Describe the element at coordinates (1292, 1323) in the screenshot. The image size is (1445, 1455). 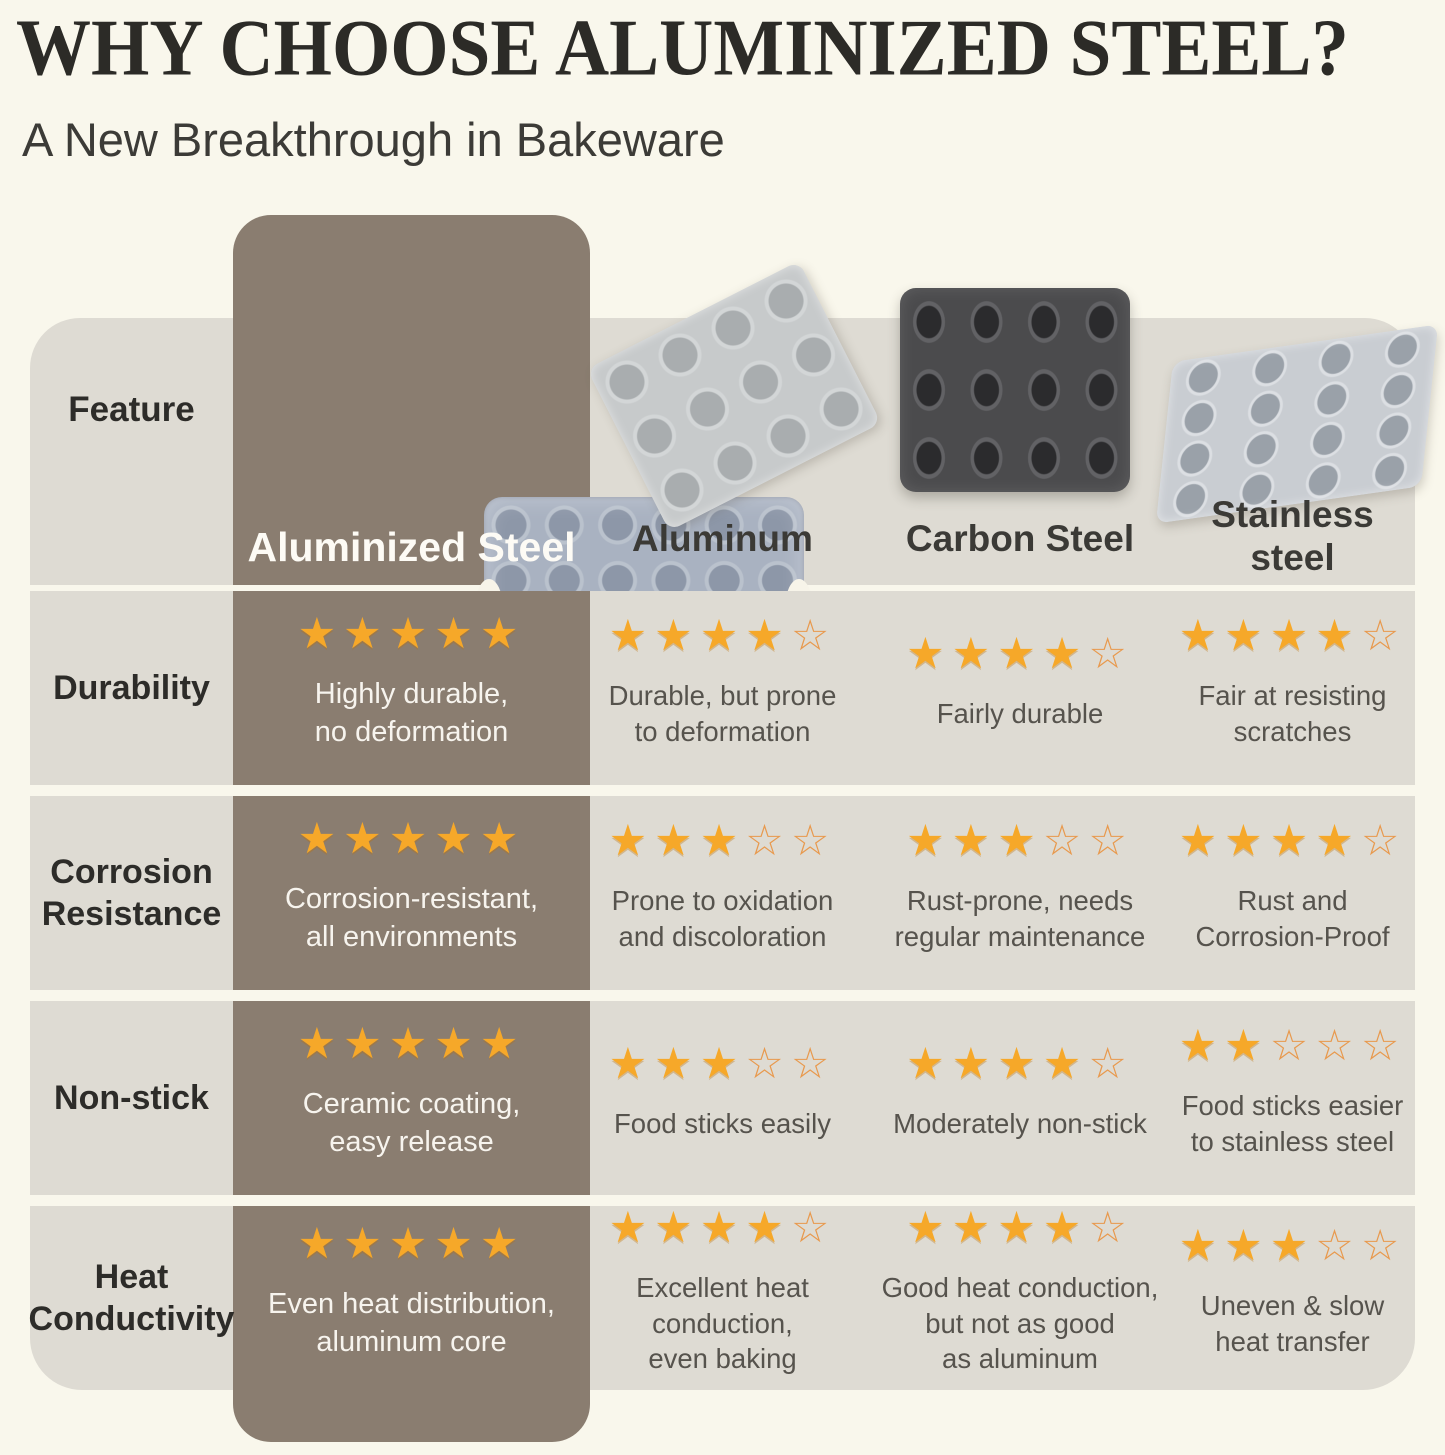
I see `rating-description: Uneven & slow heat transfer` at that location.